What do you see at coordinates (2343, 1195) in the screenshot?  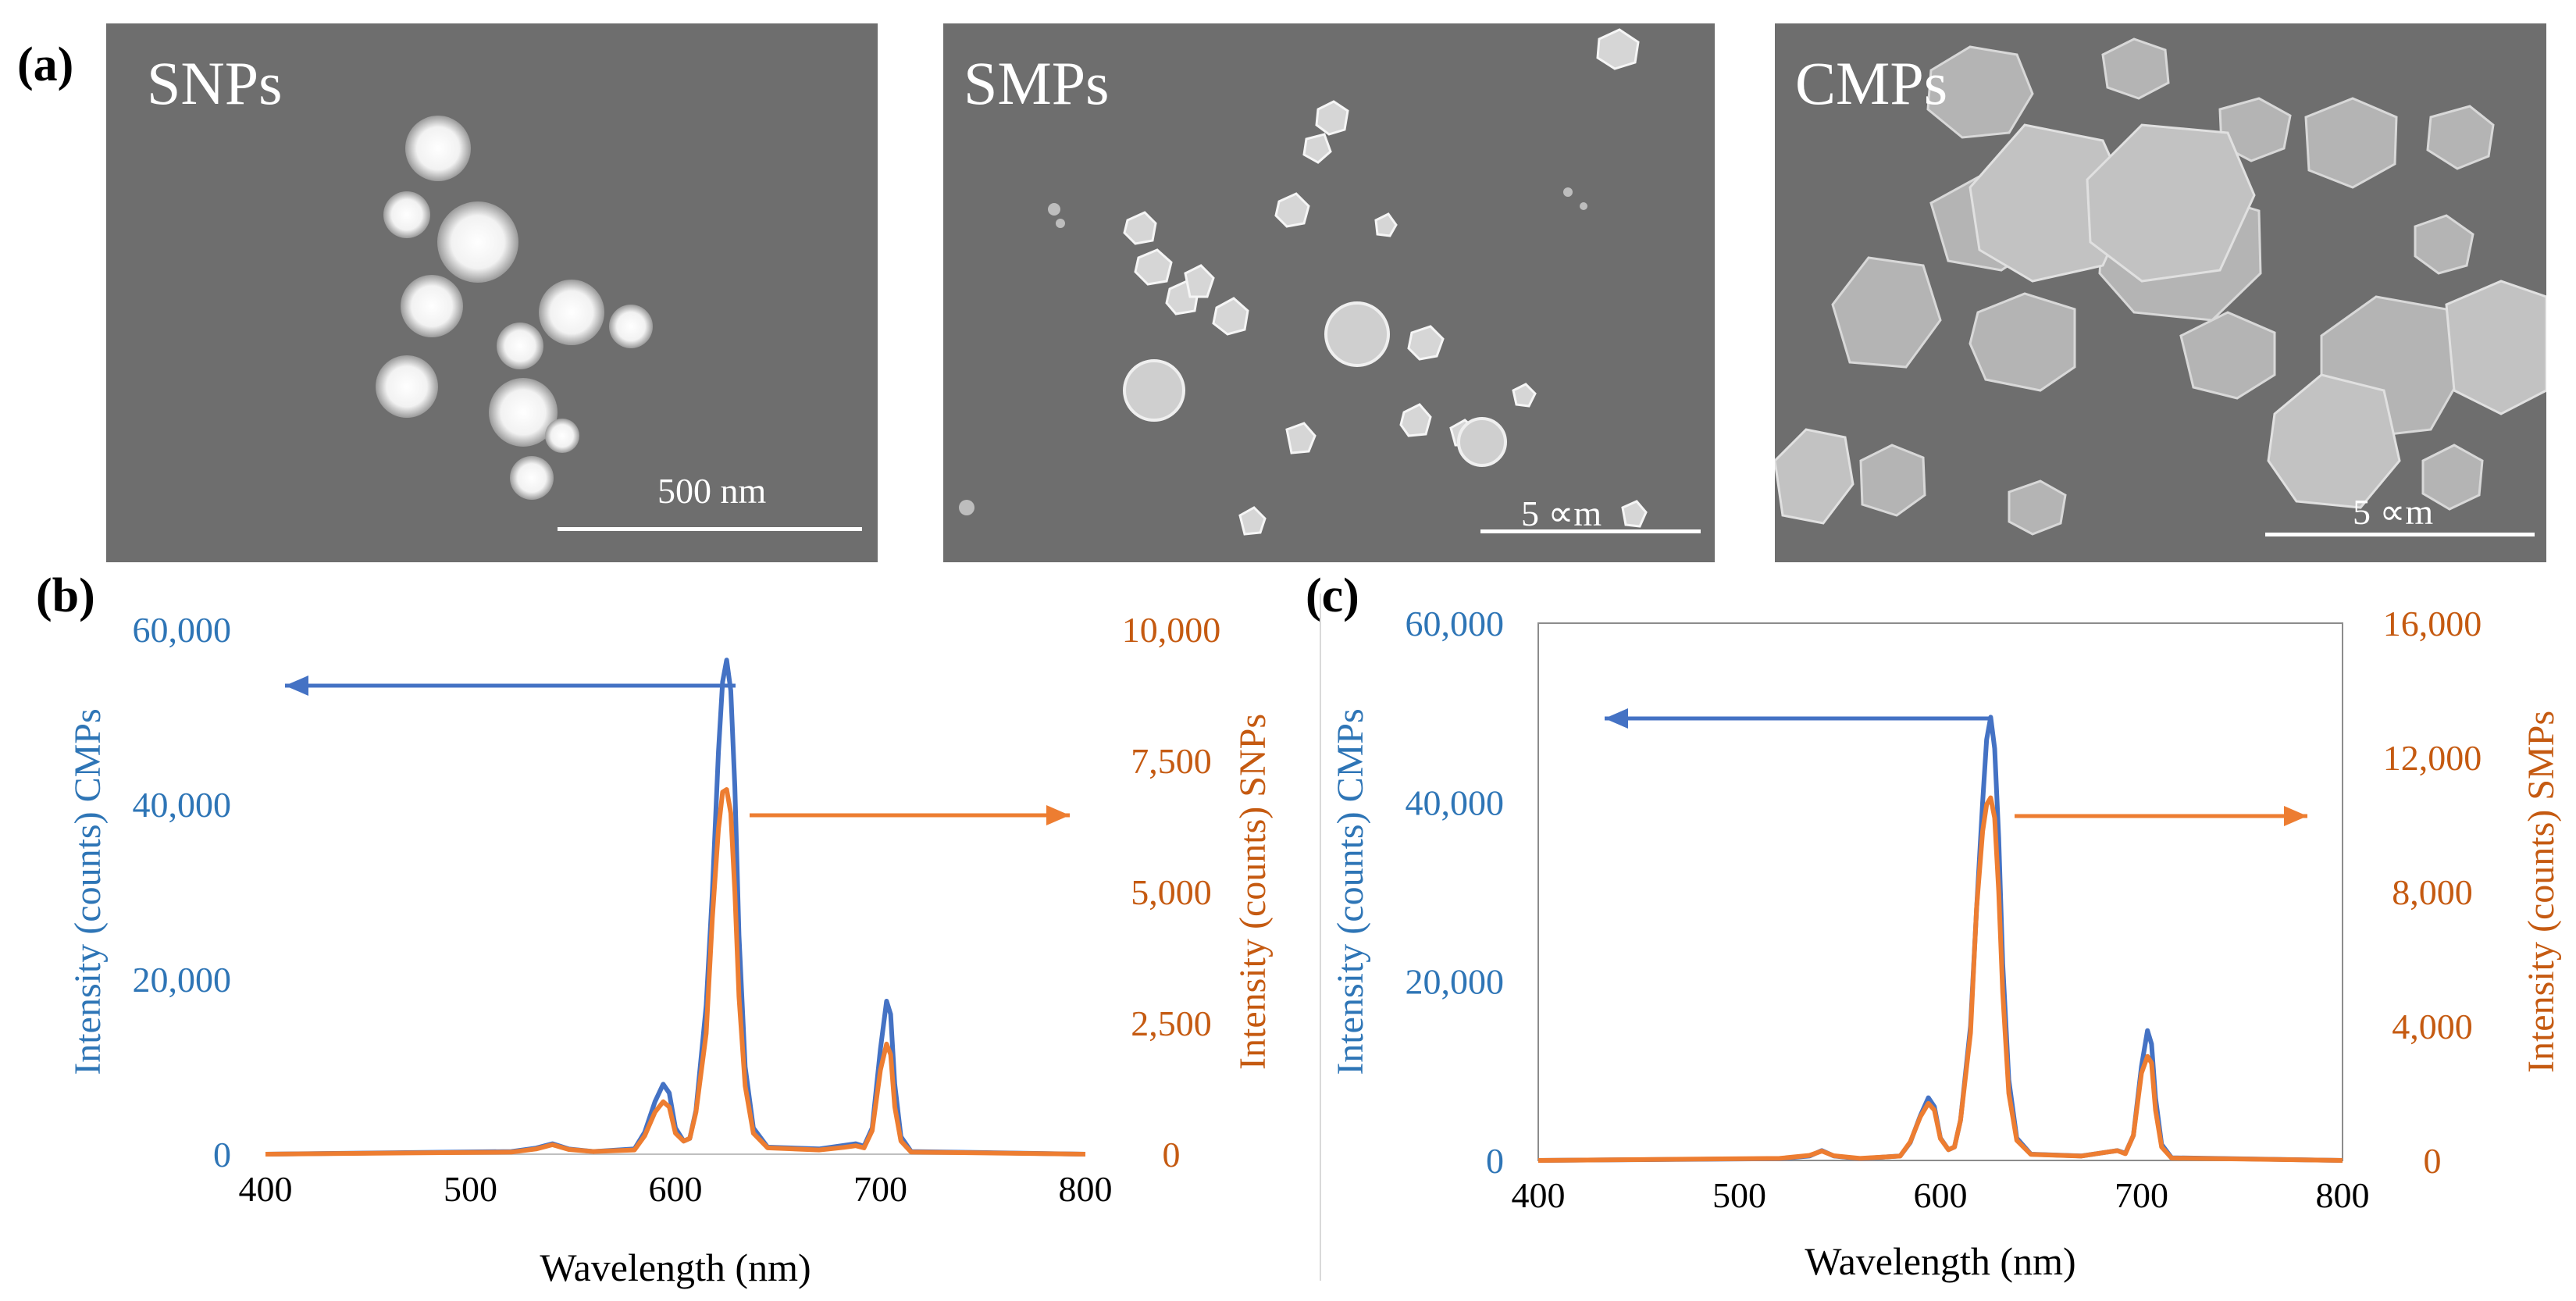 I see `x-tick-label-c: 800` at bounding box center [2343, 1195].